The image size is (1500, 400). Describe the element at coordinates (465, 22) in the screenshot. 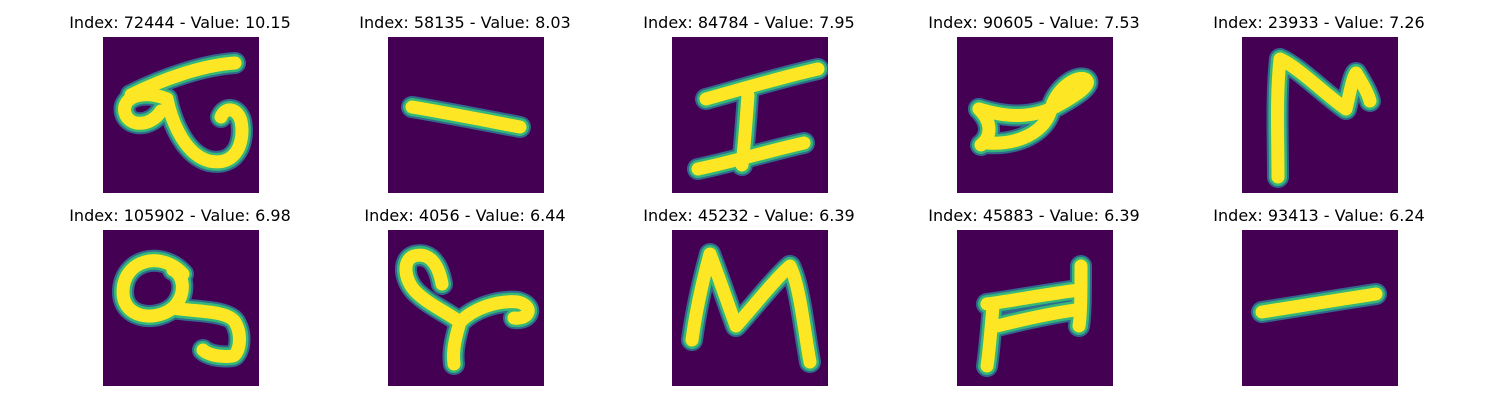

I see `panel-title: Index: 58135 - Value: 8.03` at that location.